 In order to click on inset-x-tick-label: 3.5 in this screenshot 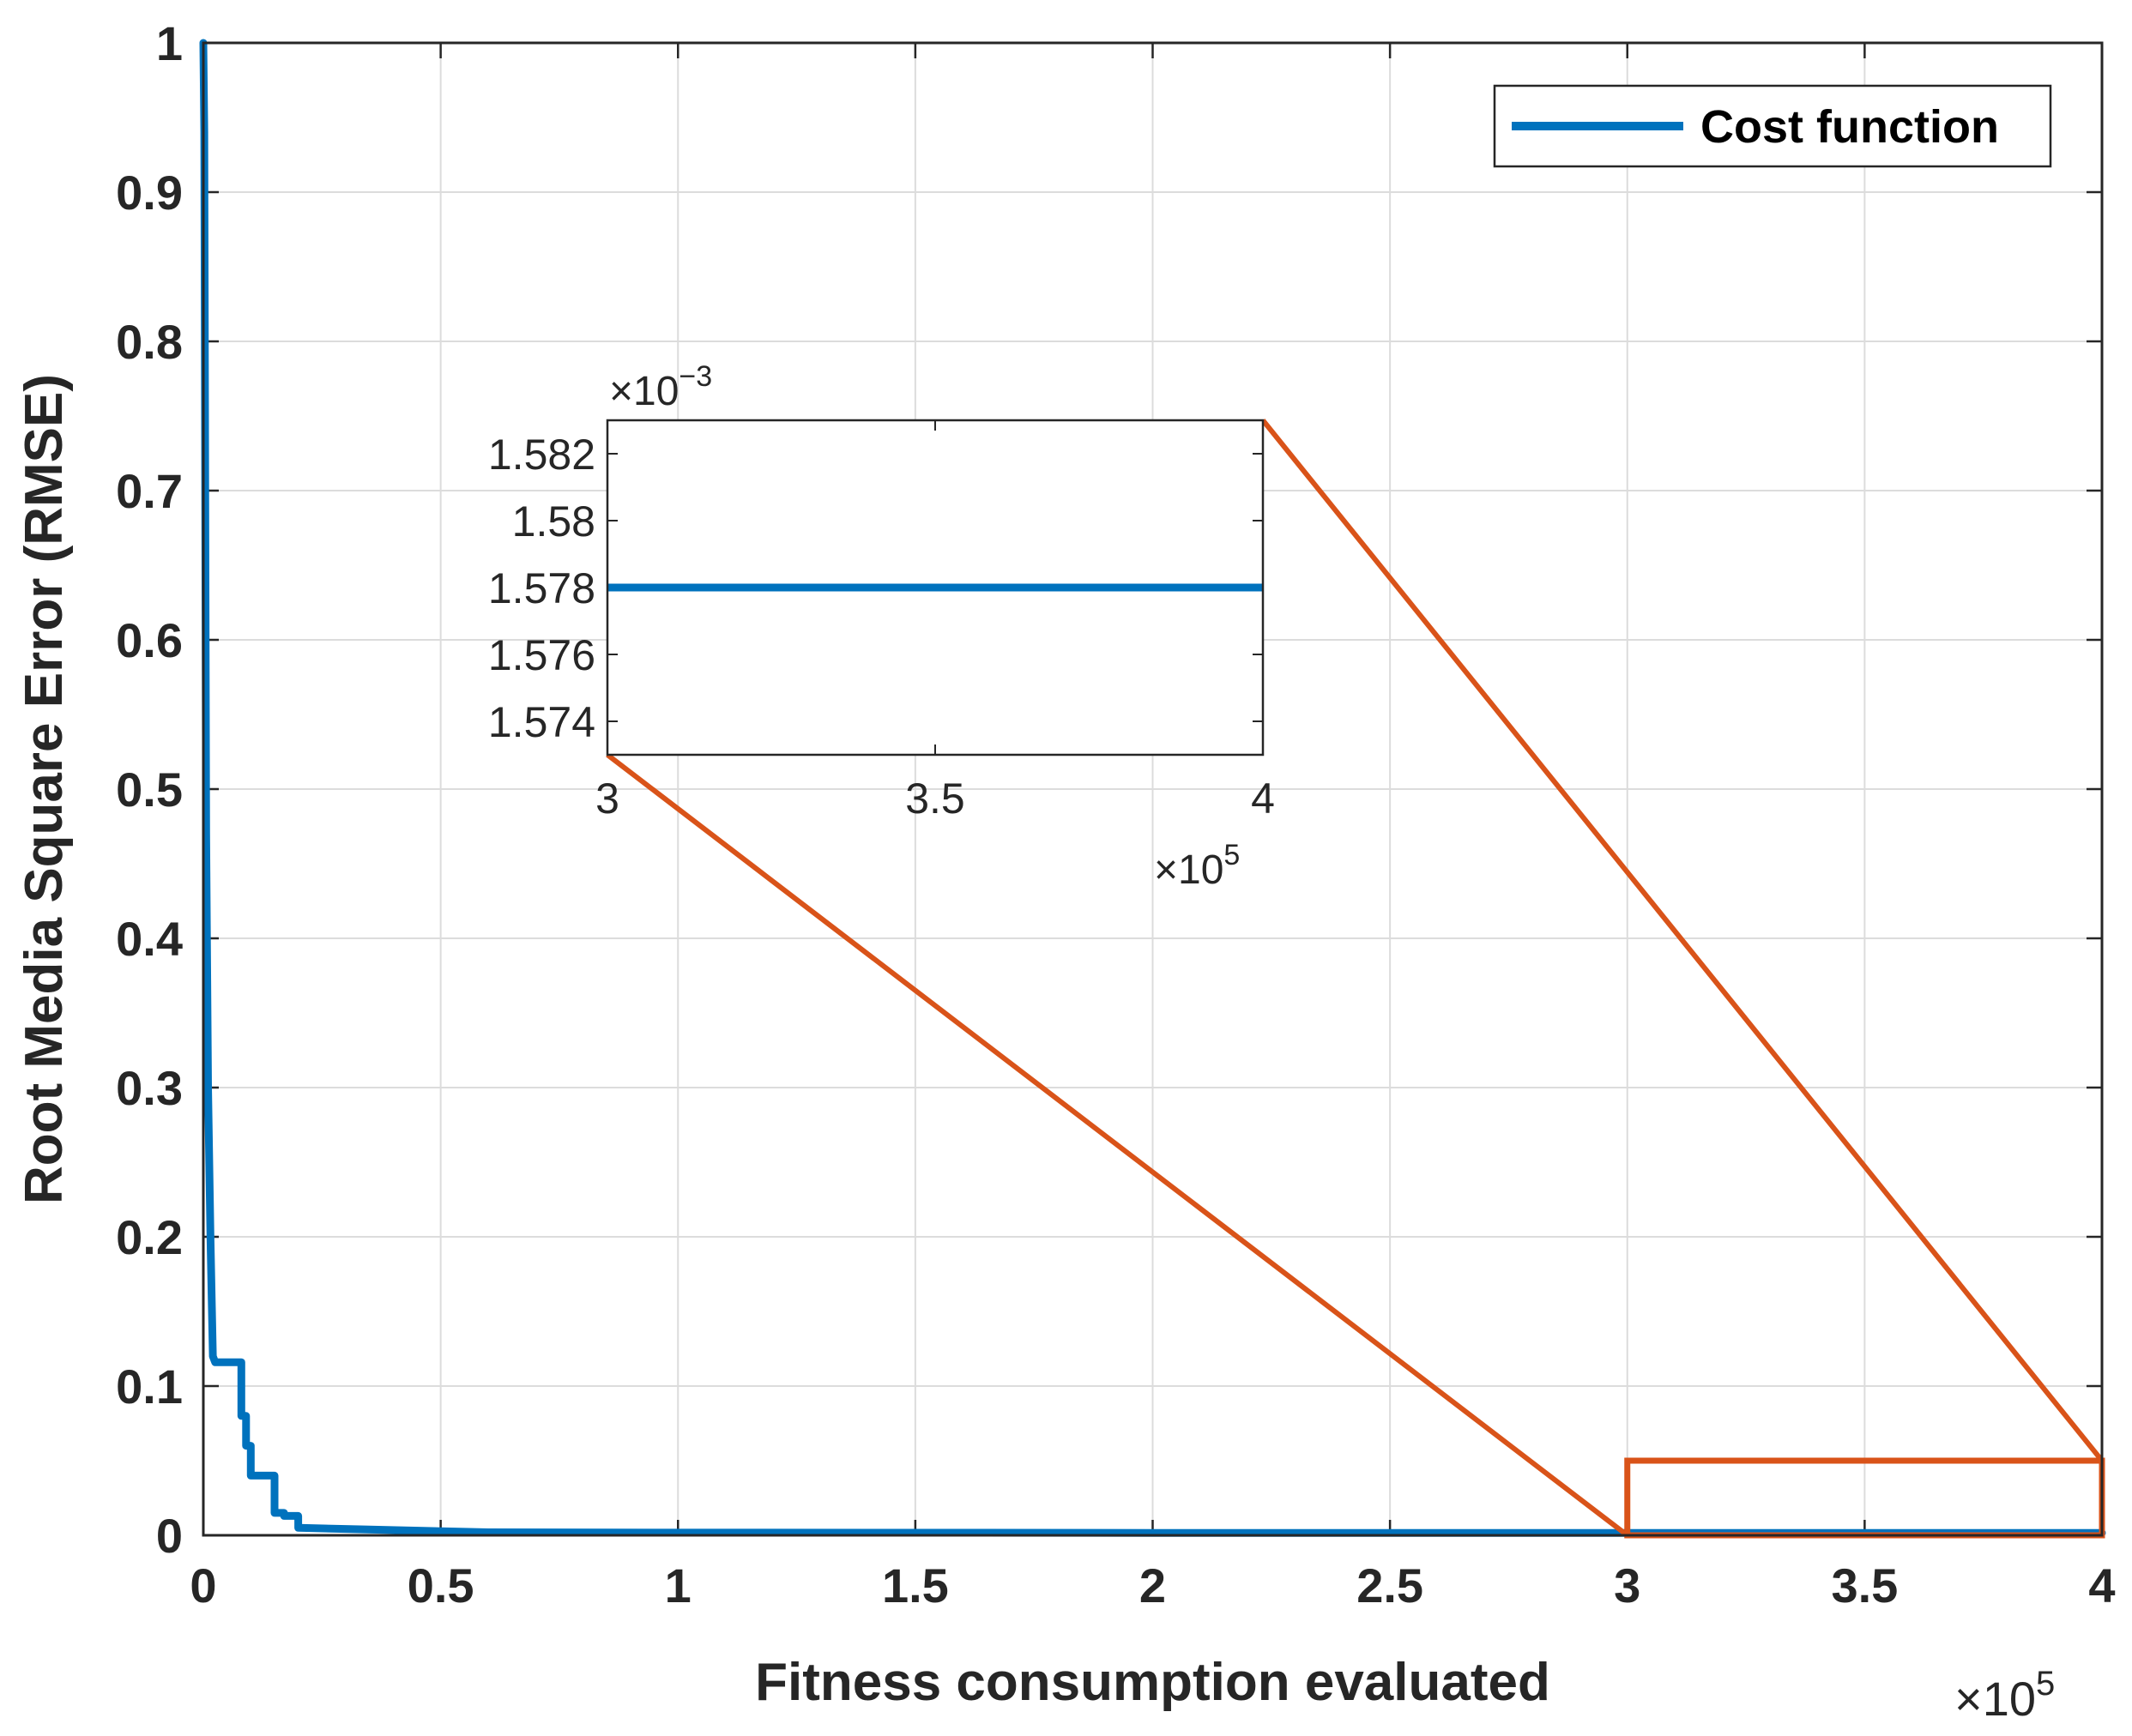, I will do `click(935, 799)`.